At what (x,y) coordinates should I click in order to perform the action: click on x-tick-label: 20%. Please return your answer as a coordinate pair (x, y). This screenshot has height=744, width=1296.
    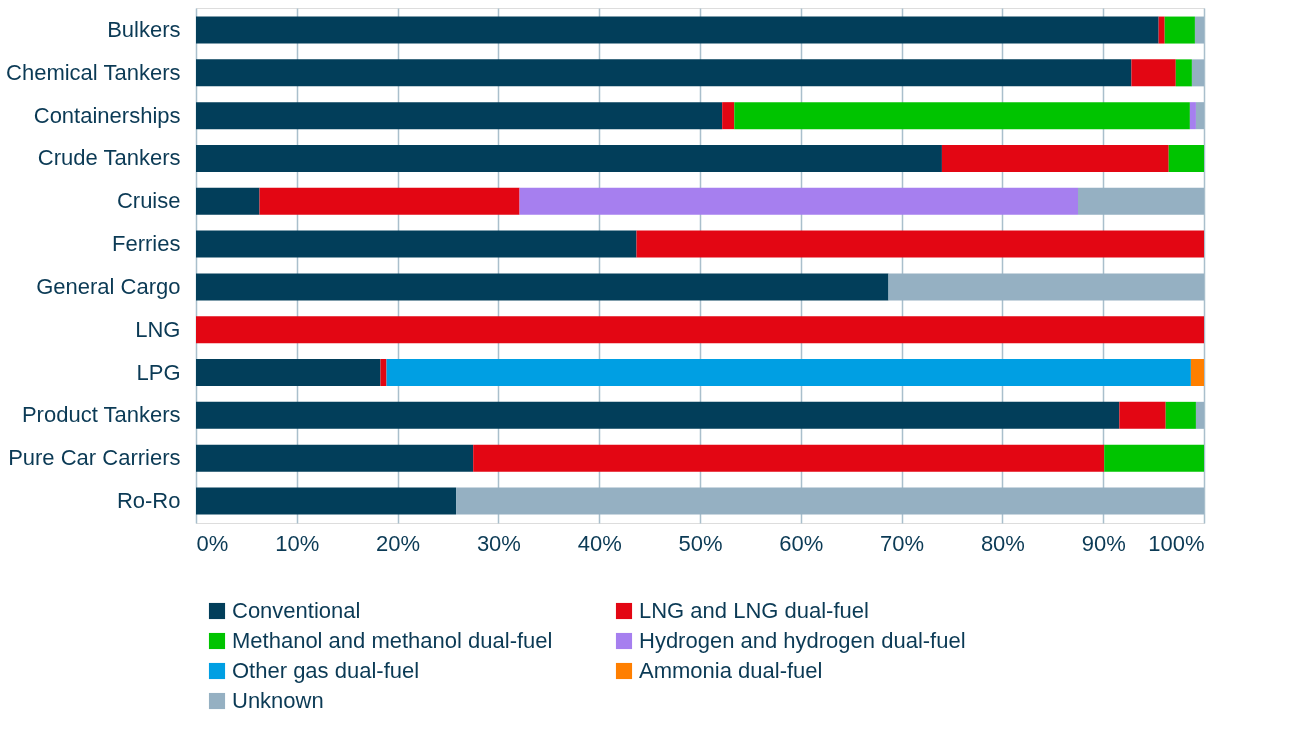
    Looking at the image, I should click on (398, 543).